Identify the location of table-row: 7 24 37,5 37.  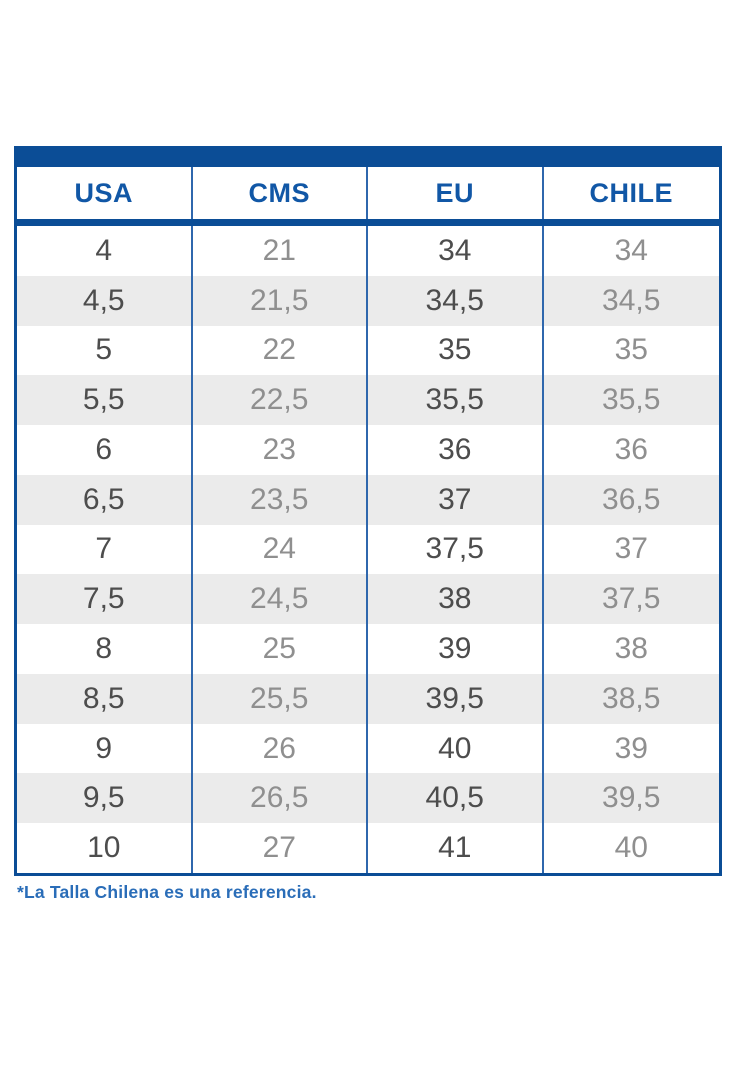
(368, 549).